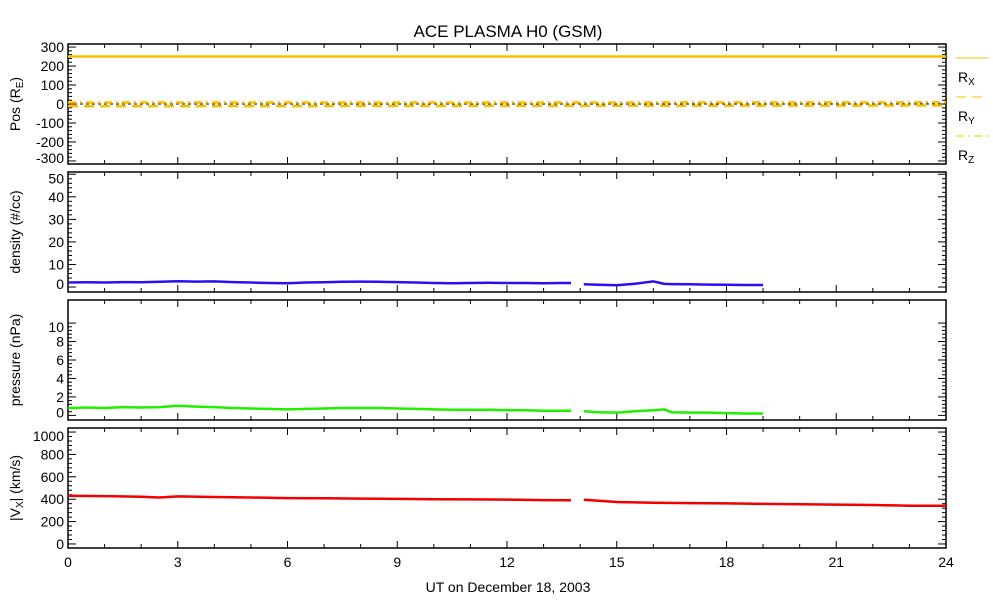 The image size is (993, 605). Describe the element at coordinates (50, 123) in the screenshot. I see `y-tick-label: -100` at that location.